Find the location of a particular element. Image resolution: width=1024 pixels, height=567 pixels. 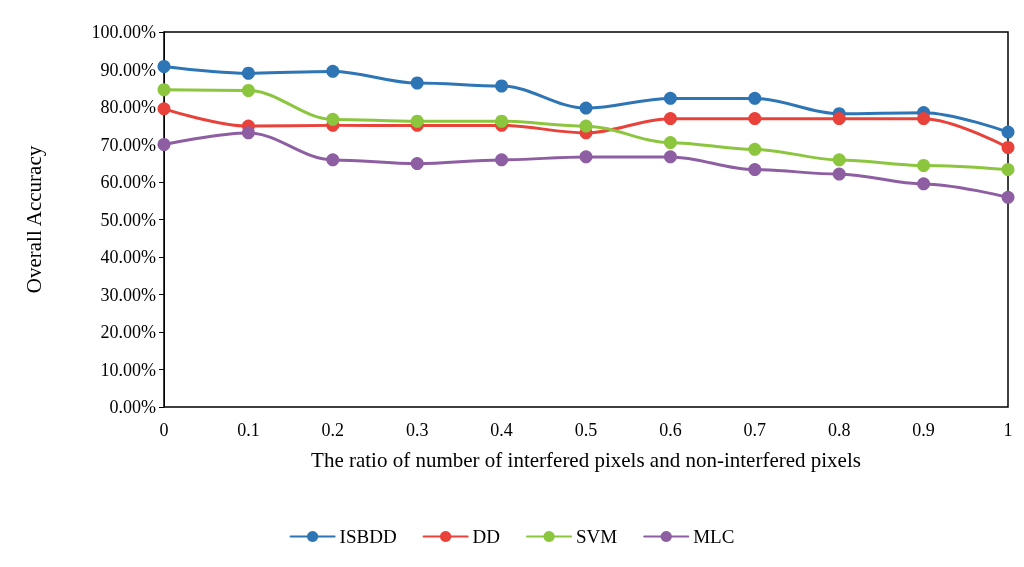

x-tick-label: 0.1 is located at coordinates (248, 430).